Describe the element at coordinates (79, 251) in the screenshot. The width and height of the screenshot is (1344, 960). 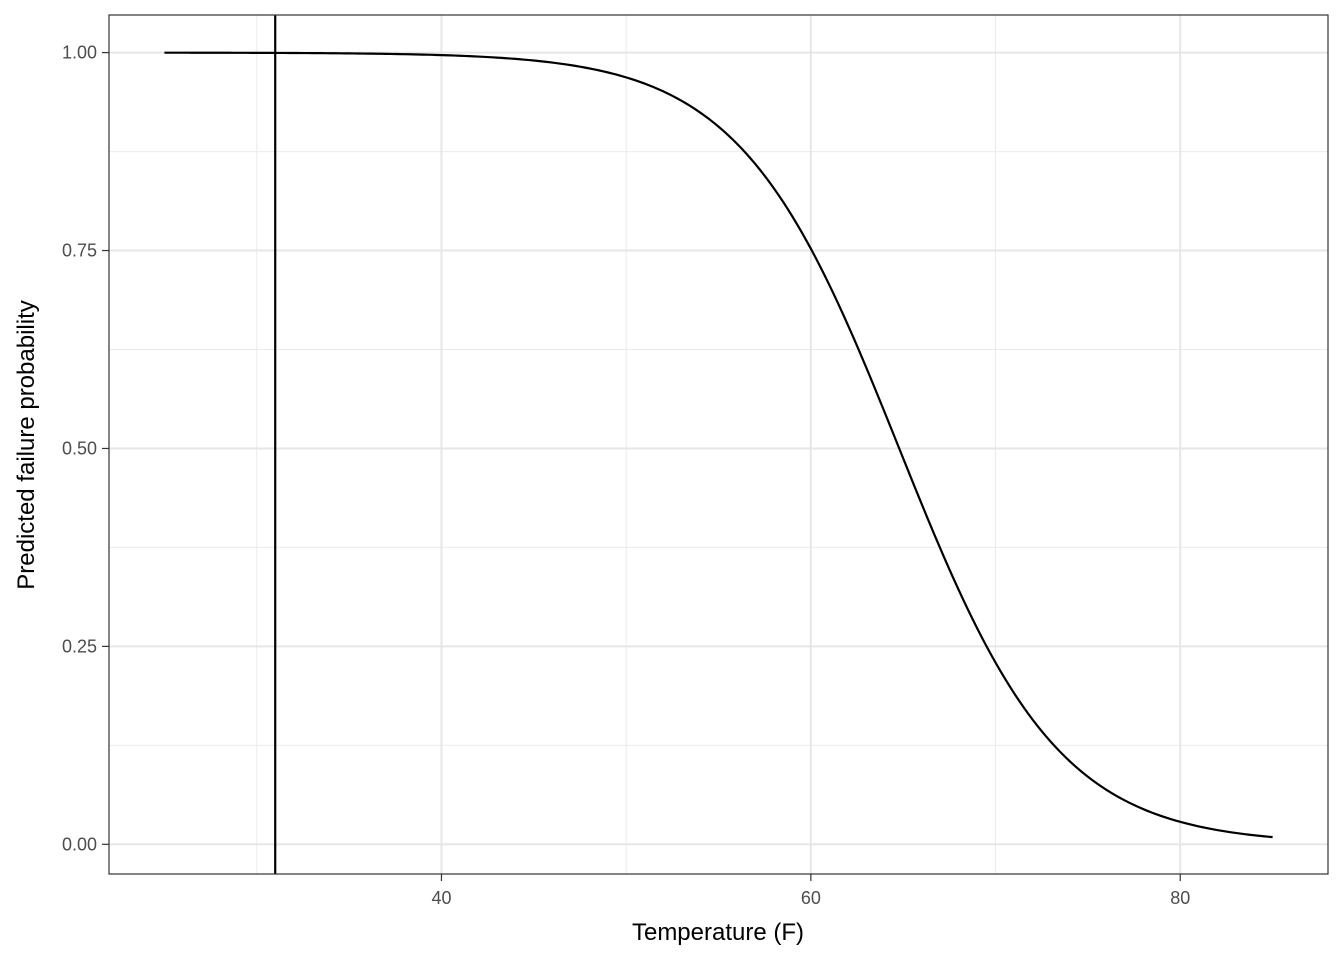
I see `y-tick-label: 0.75` at that location.